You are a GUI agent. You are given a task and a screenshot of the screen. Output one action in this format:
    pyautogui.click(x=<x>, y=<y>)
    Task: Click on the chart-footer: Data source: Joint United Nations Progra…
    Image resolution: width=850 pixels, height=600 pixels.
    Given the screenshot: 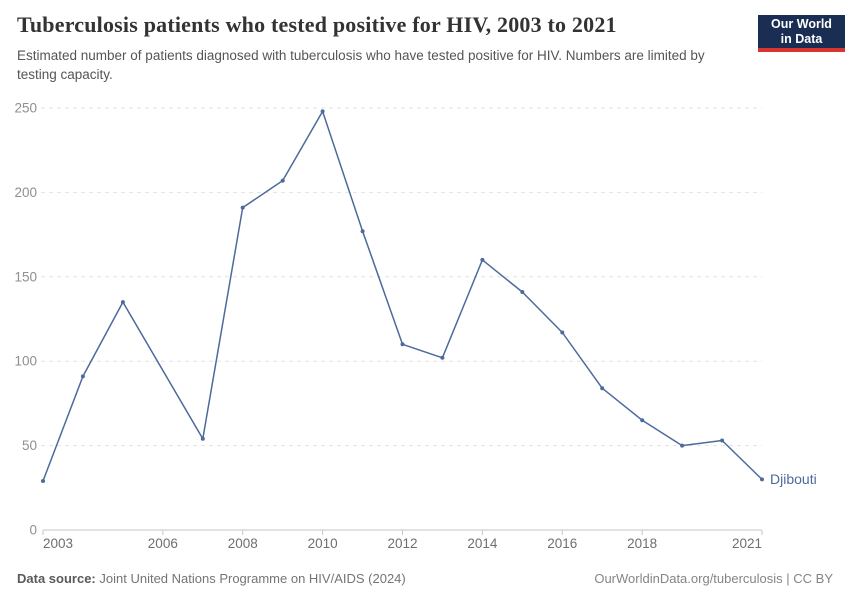 What is the action you would take?
    pyautogui.click(x=425, y=578)
    